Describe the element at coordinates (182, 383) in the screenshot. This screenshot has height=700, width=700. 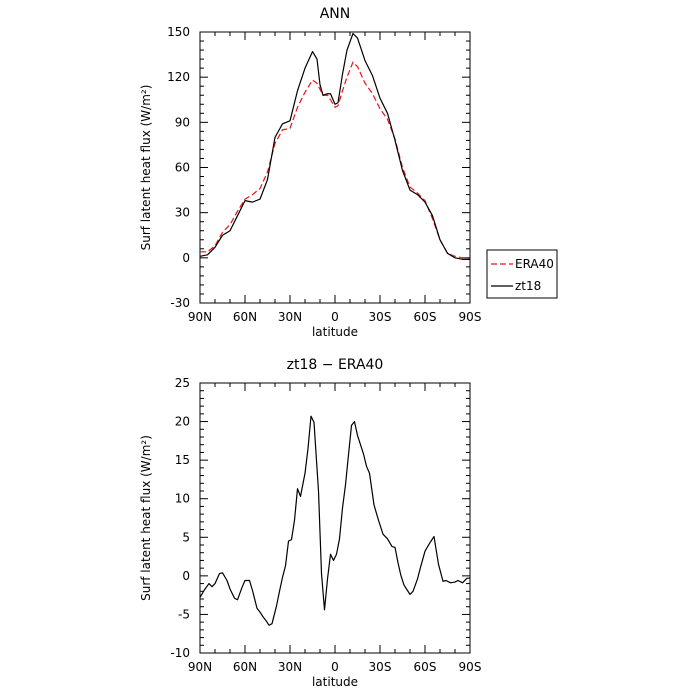
I see `y-tick-label: 25` at that location.